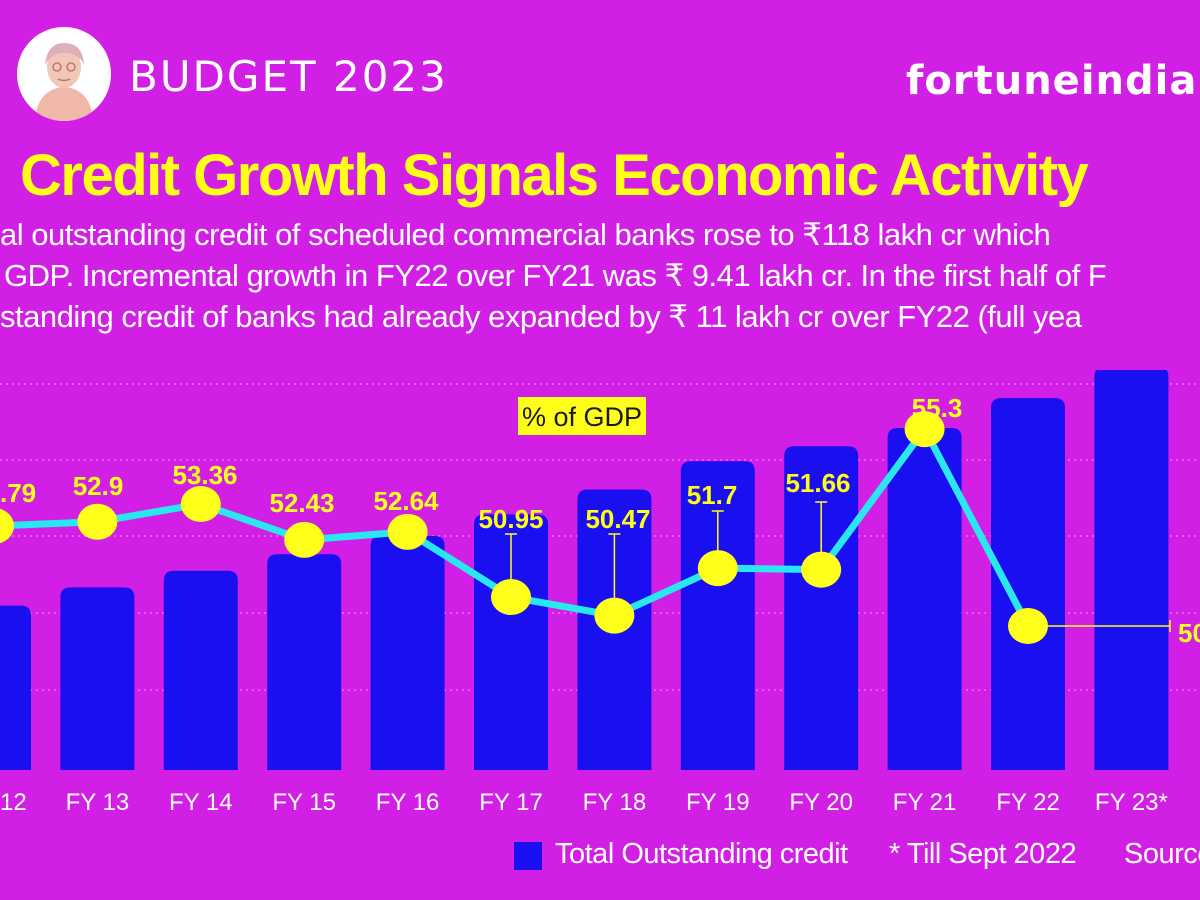 Image resolution: width=1200 pixels, height=900 pixels. I want to click on x-tick-2: FY 14, so click(201, 802).